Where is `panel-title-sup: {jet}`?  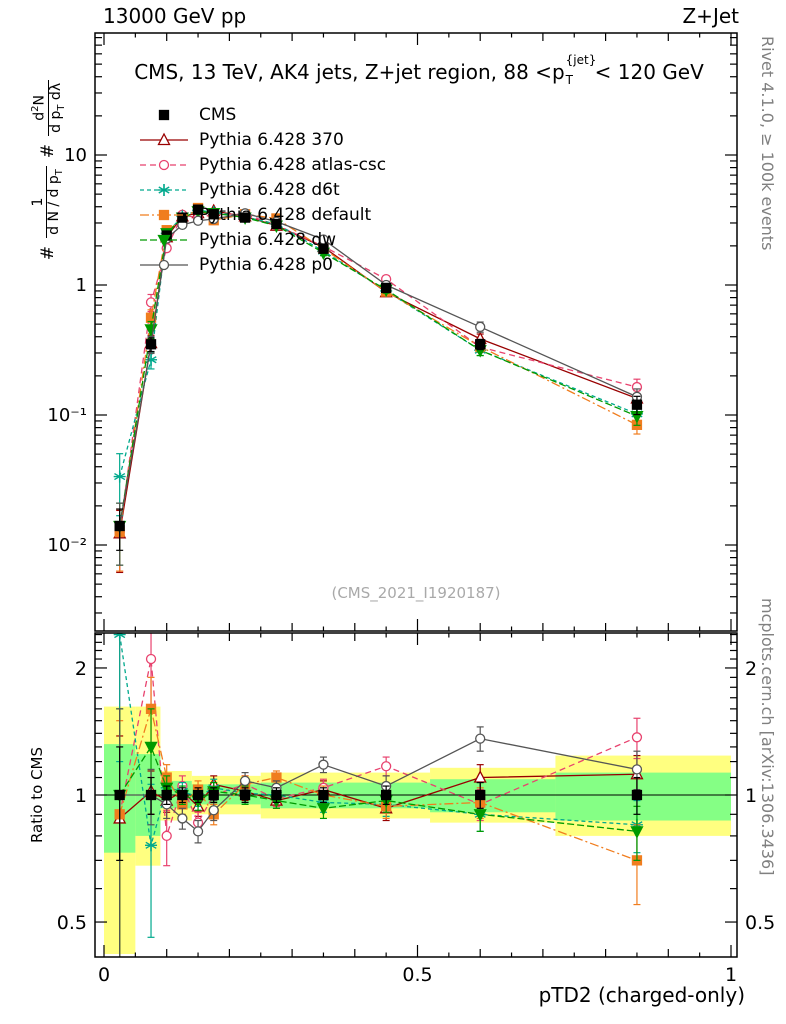
panel-title-sup: {jet} is located at coordinates (581, 60).